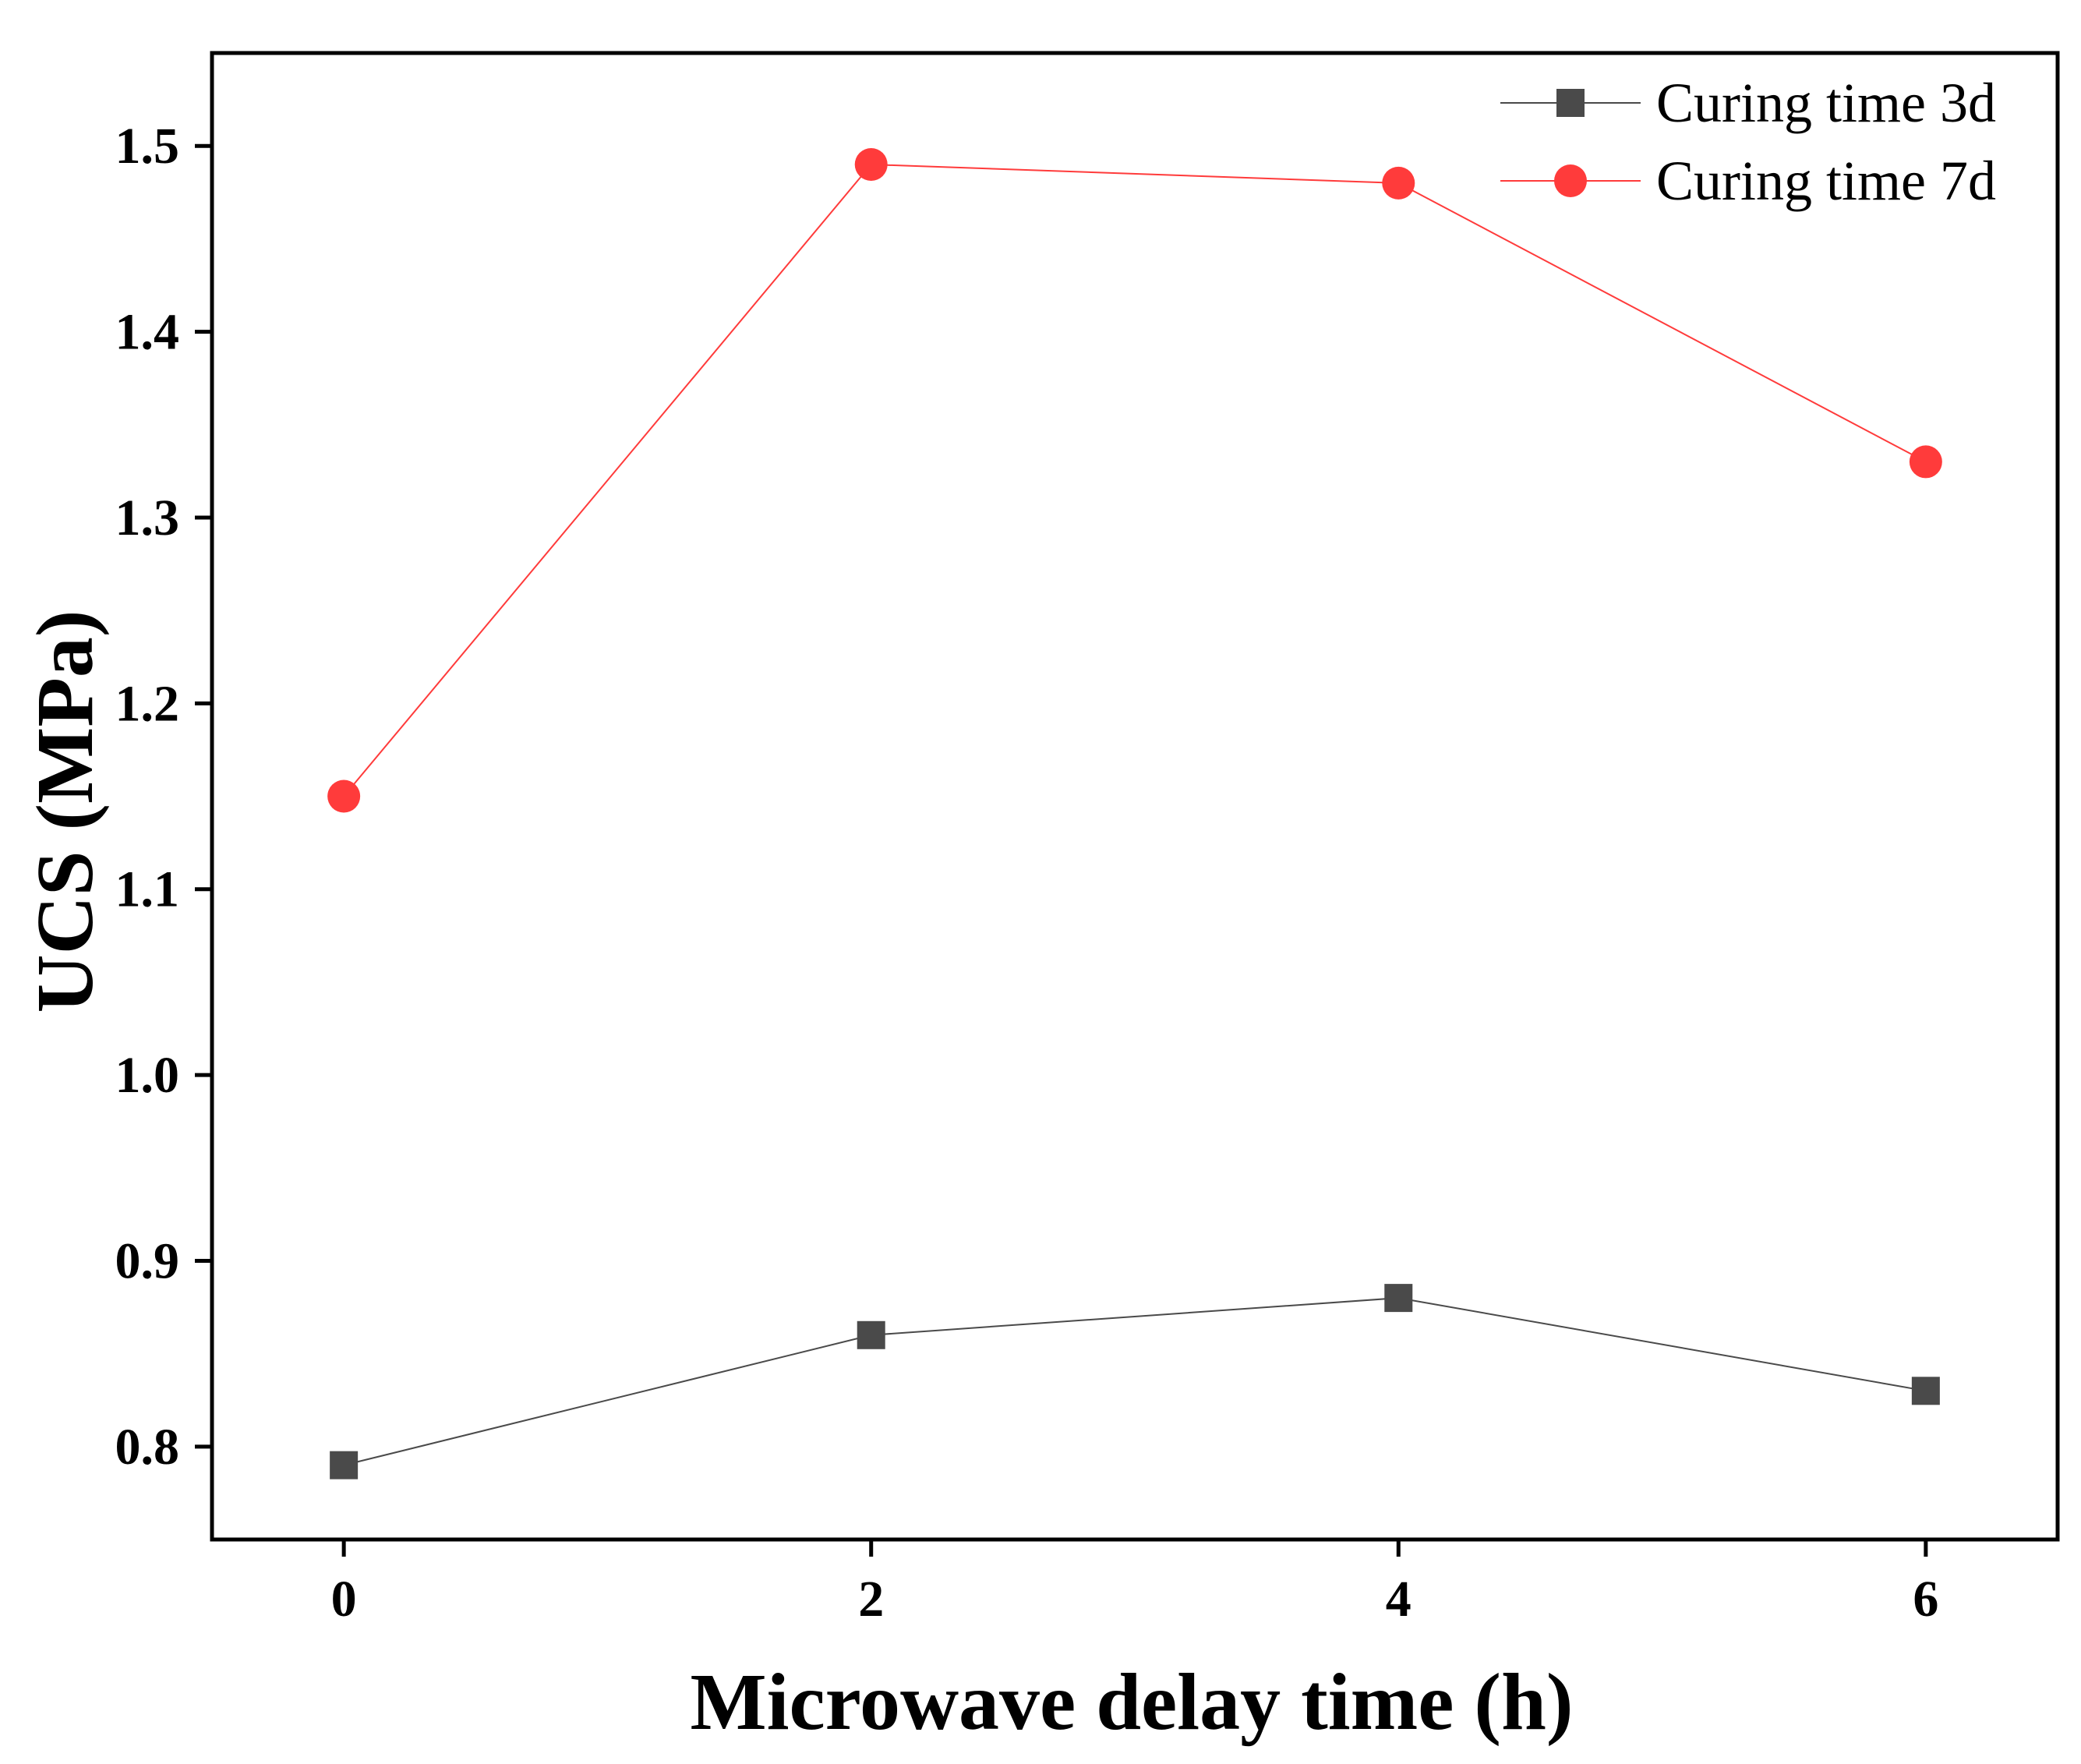  What do you see at coordinates (147, 147) in the screenshot?
I see `y-tick-label: 1.5` at bounding box center [147, 147].